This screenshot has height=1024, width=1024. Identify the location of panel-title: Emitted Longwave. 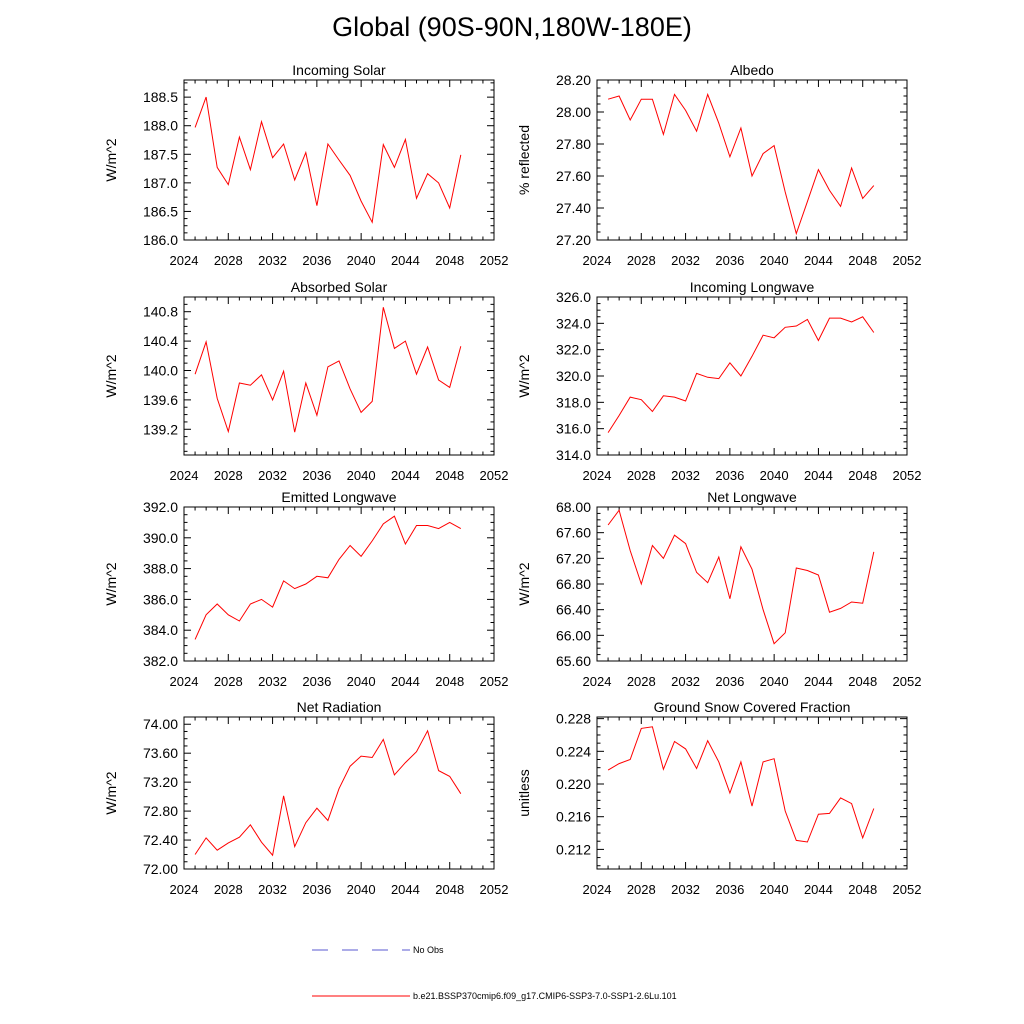
(338, 497).